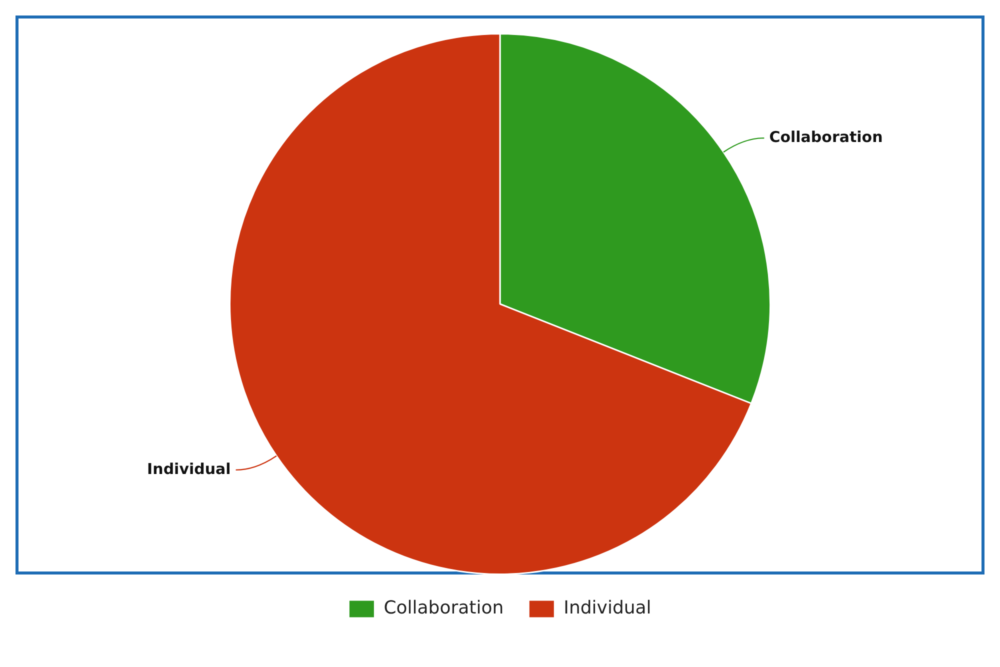  What do you see at coordinates (189, 469) in the screenshot?
I see `slice-label: Individual` at bounding box center [189, 469].